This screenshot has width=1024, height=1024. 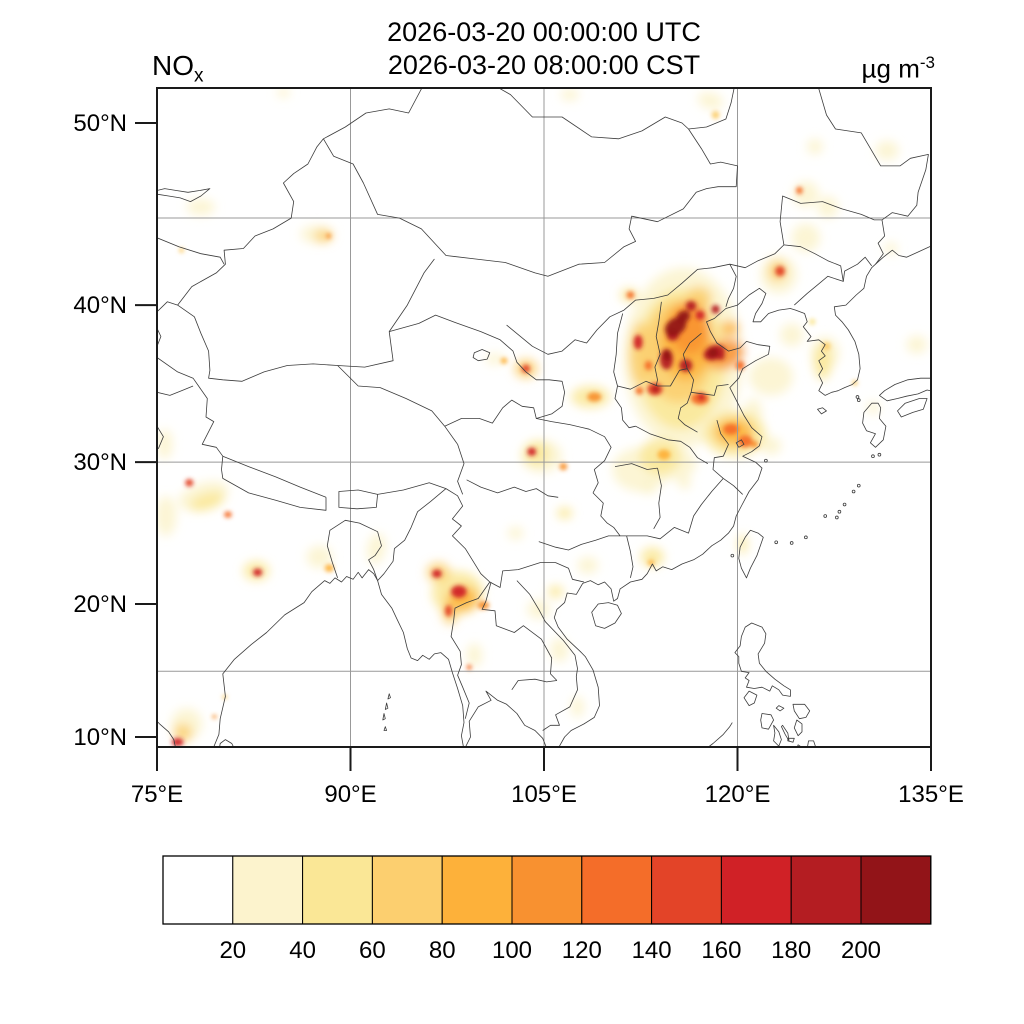 What do you see at coordinates (100, 123) in the screenshot?
I see `y-axis-tick-label: 50°N` at bounding box center [100, 123].